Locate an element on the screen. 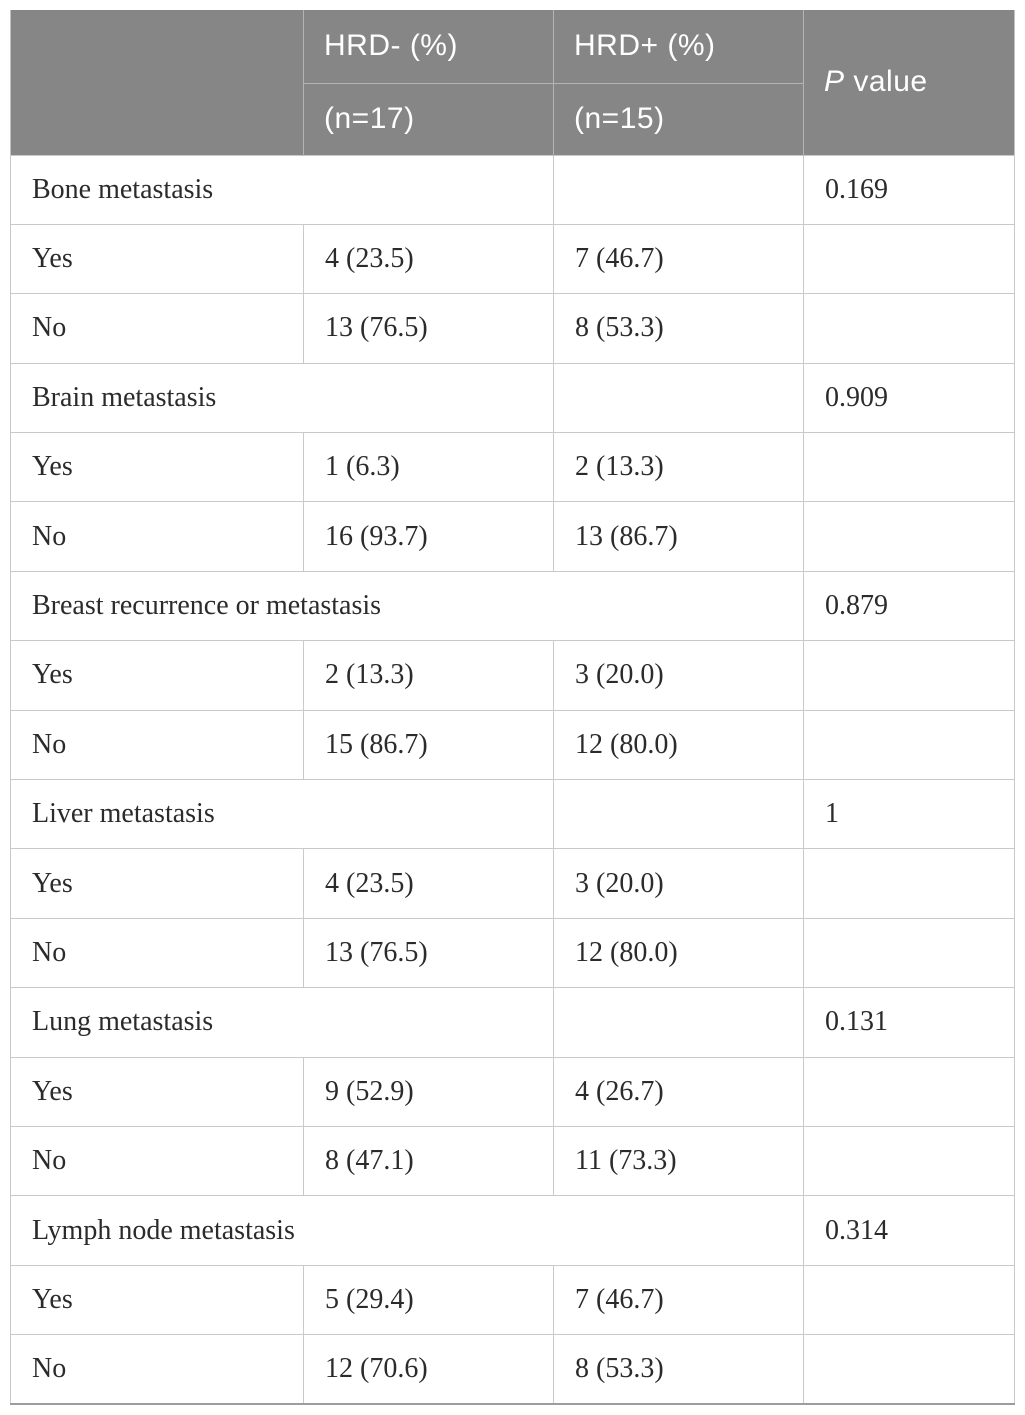  header-row: HRD- (%) HRD+ (%) P value is located at coordinates (512, 82).